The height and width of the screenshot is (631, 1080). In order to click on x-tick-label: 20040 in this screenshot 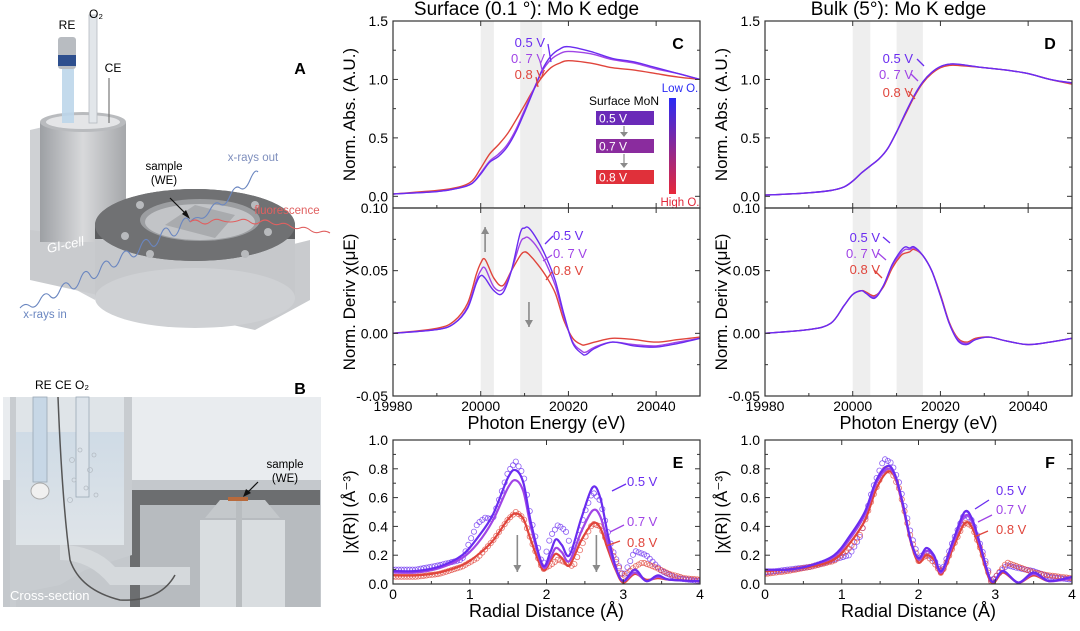, I will do `click(656, 406)`.